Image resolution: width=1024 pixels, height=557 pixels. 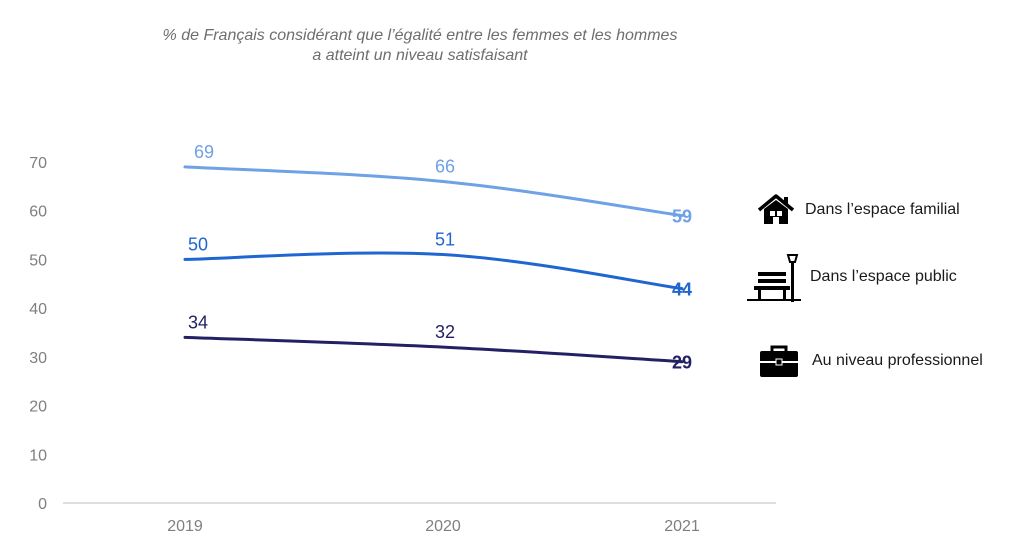 What do you see at coordinates (185, 526) in the screenshot?
I see `x-tick-label: 2019` at bounding box center [185, 526].